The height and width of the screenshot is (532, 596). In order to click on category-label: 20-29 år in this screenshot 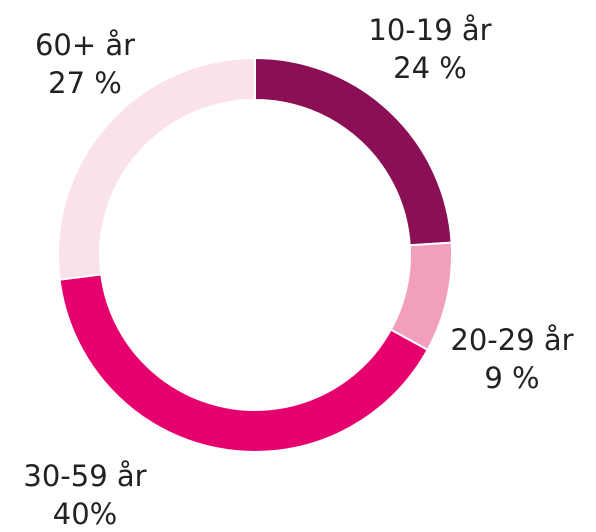, I will do `click(511, 340)`.